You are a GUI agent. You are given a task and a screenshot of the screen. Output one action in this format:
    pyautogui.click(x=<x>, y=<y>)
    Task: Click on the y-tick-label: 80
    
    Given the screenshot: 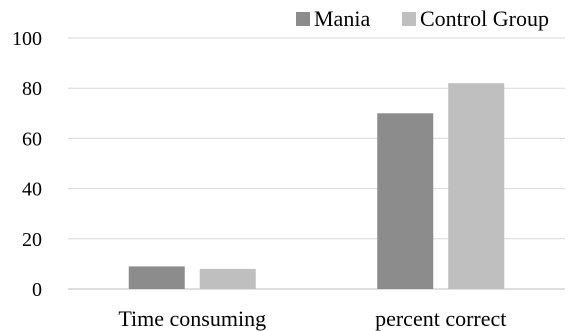 What is the action you would take?
    pyautogui.click(x=32, y=89)
    